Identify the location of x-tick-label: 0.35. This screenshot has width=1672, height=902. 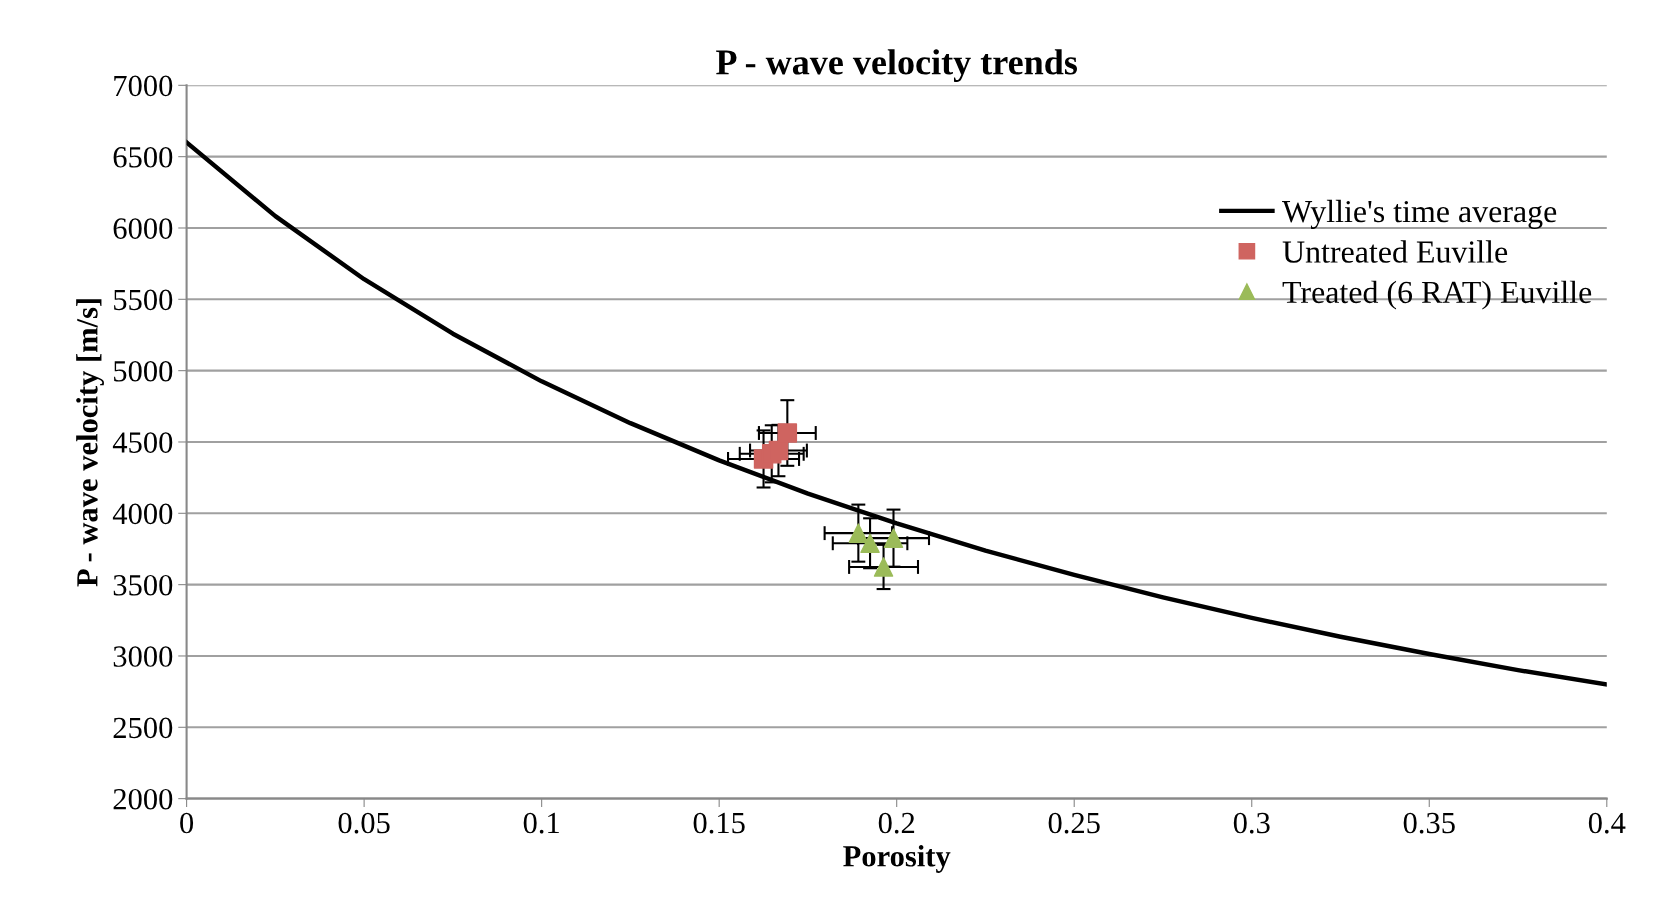
(1429, 823).